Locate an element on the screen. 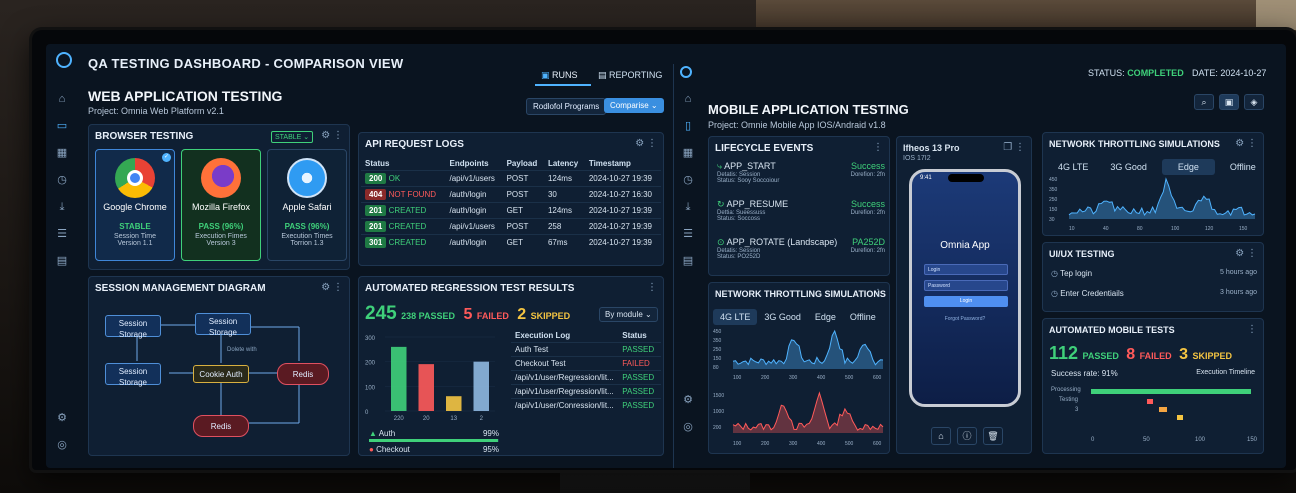 This screenshot has height=493, width=1296. ux-item: ◷ Enter Credentiails 3 hours ago is located at coordinates (1154, 293).